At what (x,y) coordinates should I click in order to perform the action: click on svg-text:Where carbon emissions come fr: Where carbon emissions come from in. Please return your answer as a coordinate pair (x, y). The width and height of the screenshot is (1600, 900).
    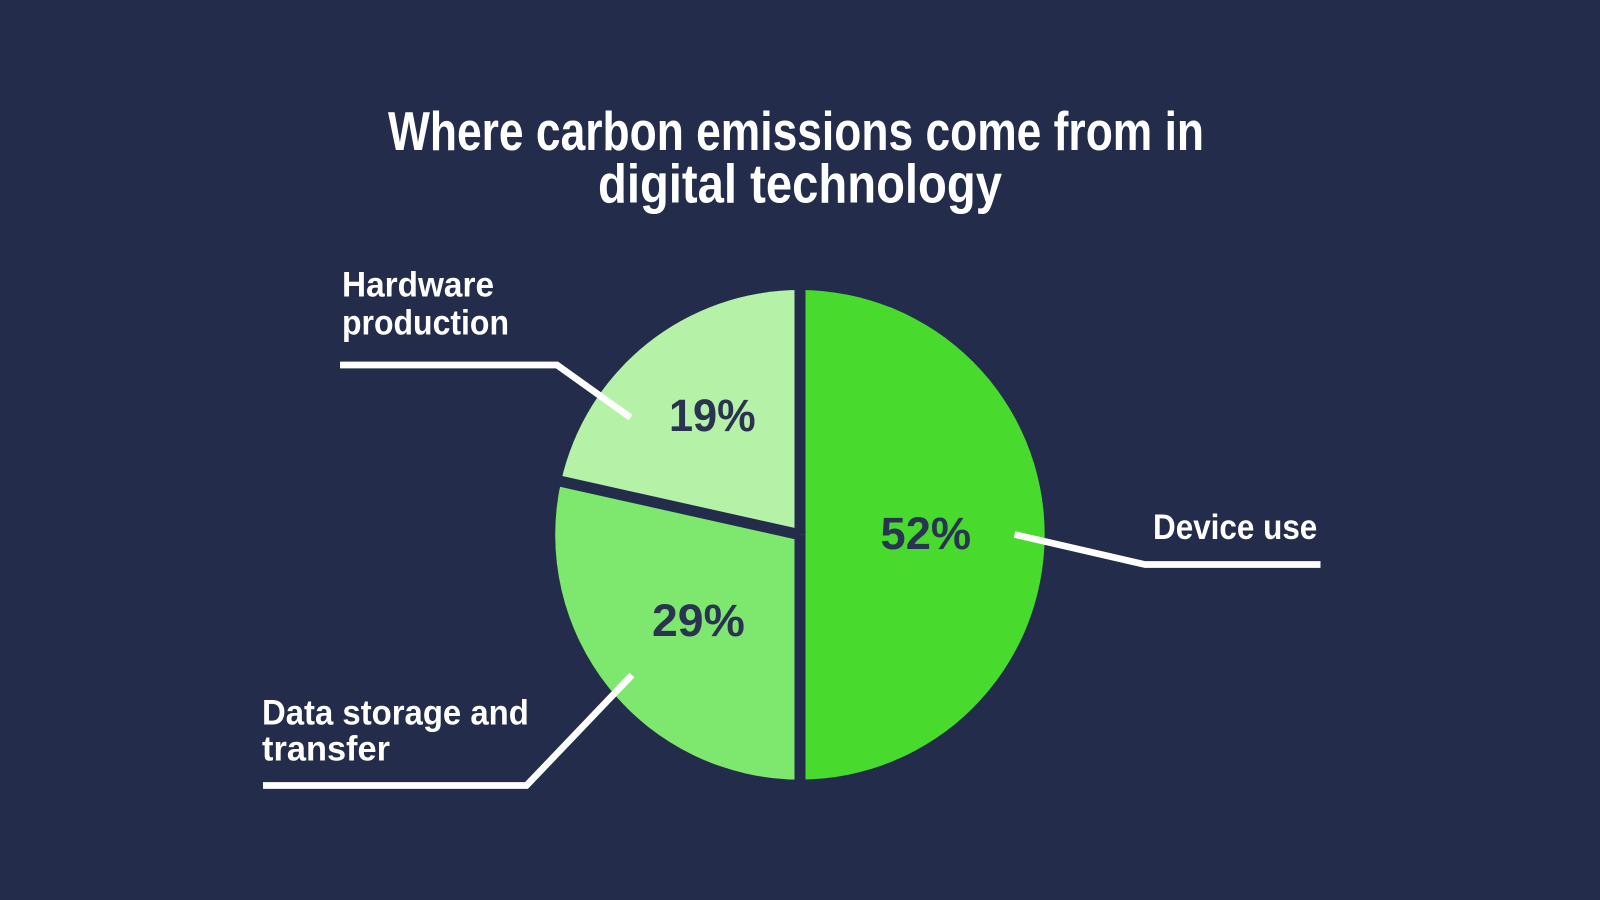
    Looking at the image, I should click on (796, 131).